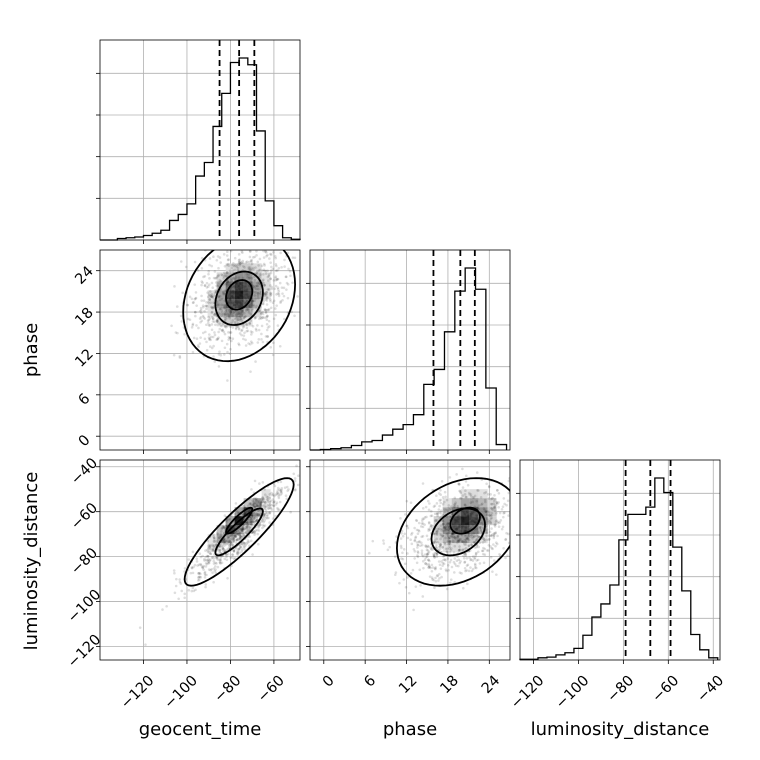 This screenshot has width=760, height=760. I want to click on hist-panel-phase, so click(408, 351).